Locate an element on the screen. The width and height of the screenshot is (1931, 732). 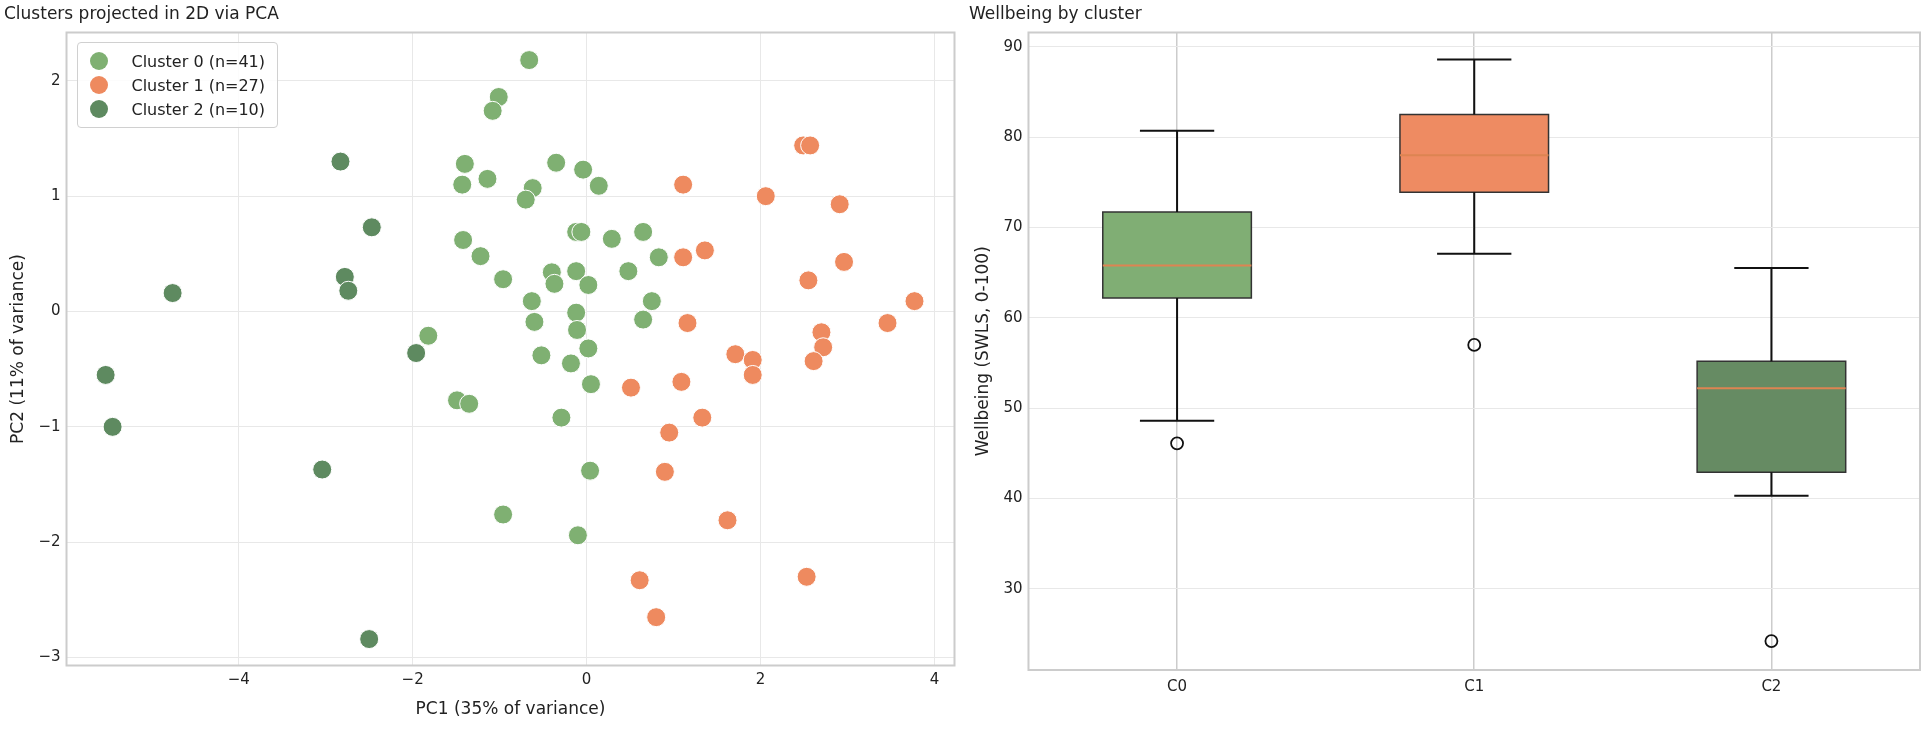
y-axis-title: PC2 (11% of variance) is located at coordinates (16, 349).